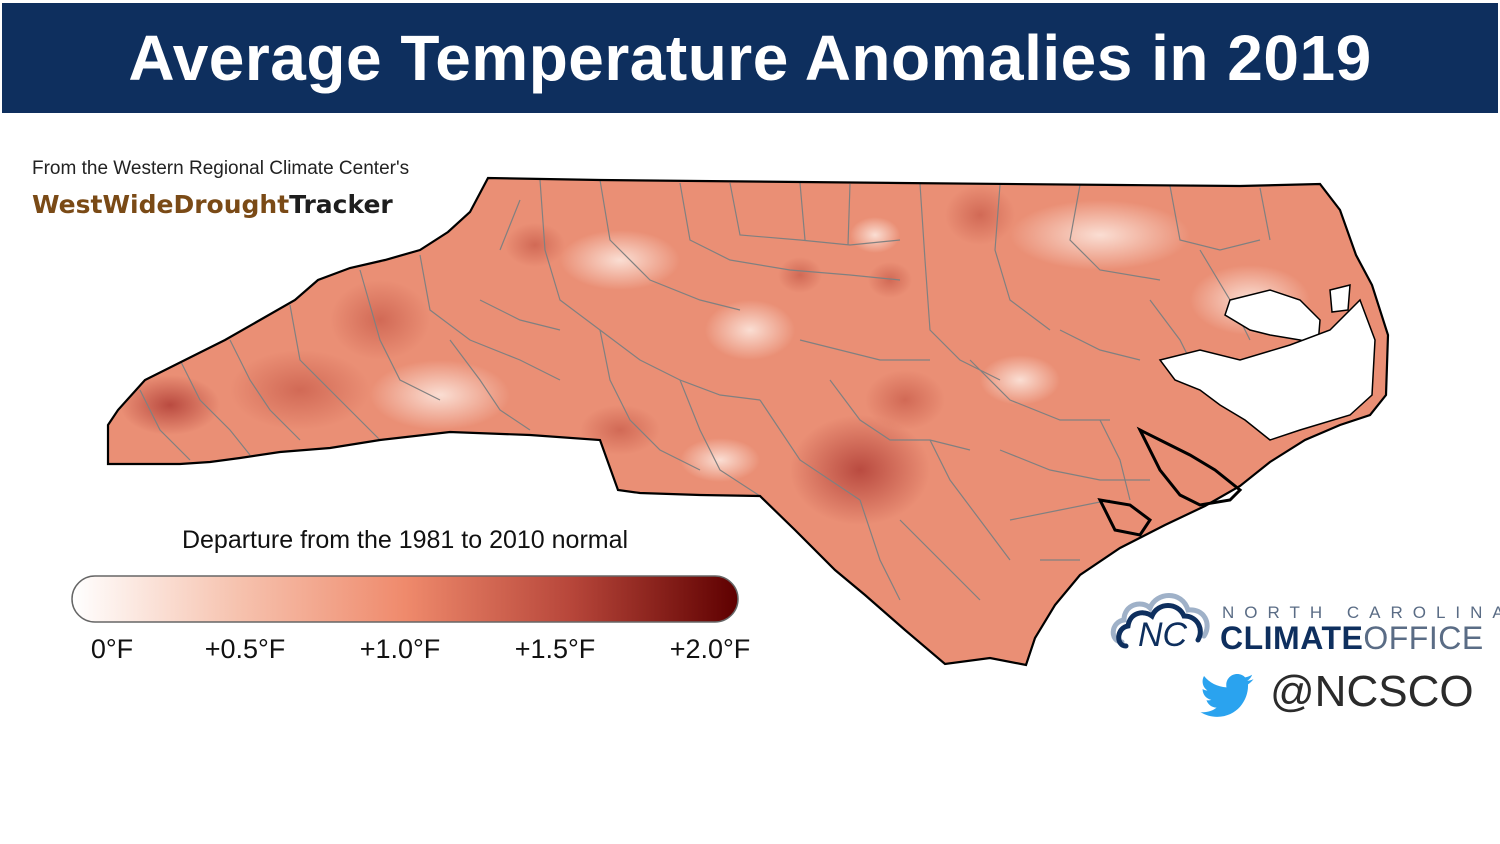 The image size is (1500, 844). Describe the element at coordinates (405, 540) in the screenshot. I see `legend-title: Departure from the 1981 to 2010 normal` at that location.